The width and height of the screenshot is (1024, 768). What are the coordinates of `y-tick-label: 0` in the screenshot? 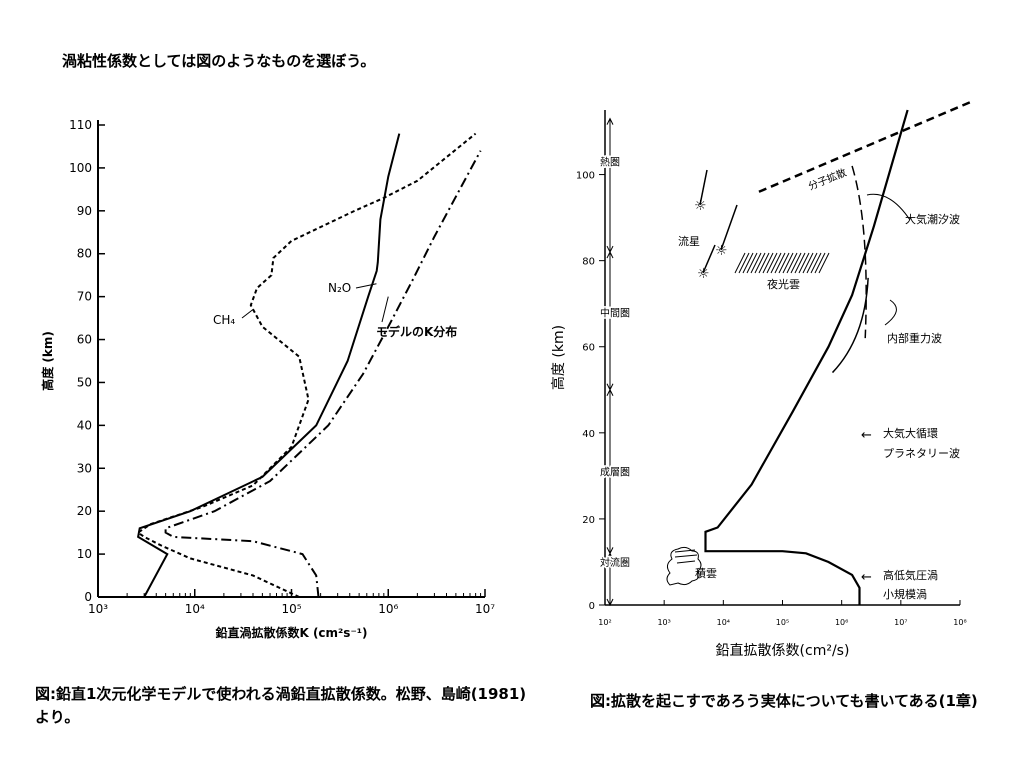 It's located at (88, 597).